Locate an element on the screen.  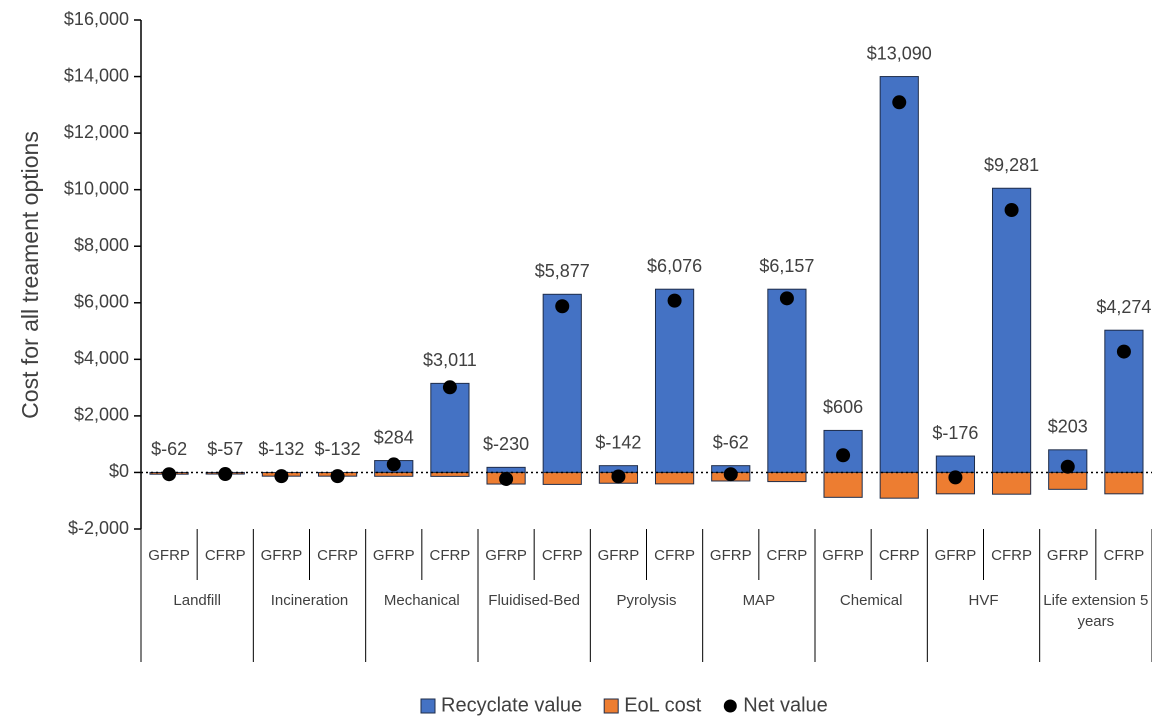
data-label: $203 is located at coordinates (1068, 427).